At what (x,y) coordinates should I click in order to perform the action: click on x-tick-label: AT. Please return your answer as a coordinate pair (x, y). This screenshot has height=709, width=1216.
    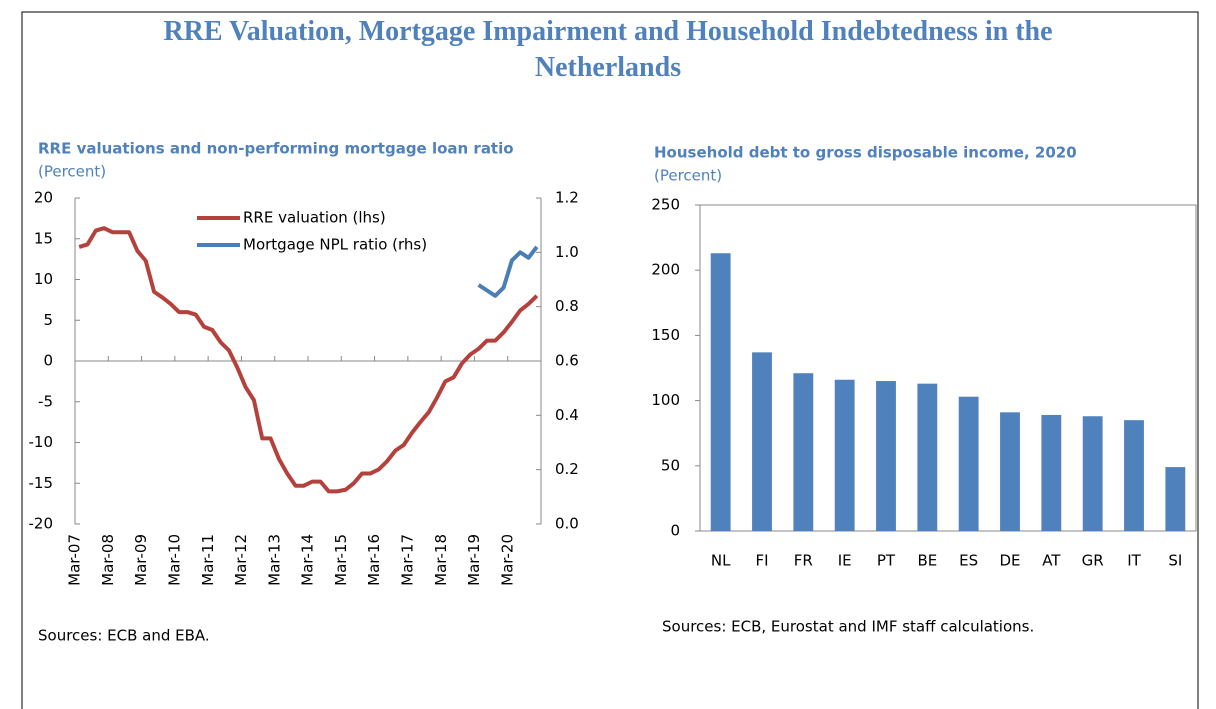
    Looking at the image, I should click on (1051, 561).